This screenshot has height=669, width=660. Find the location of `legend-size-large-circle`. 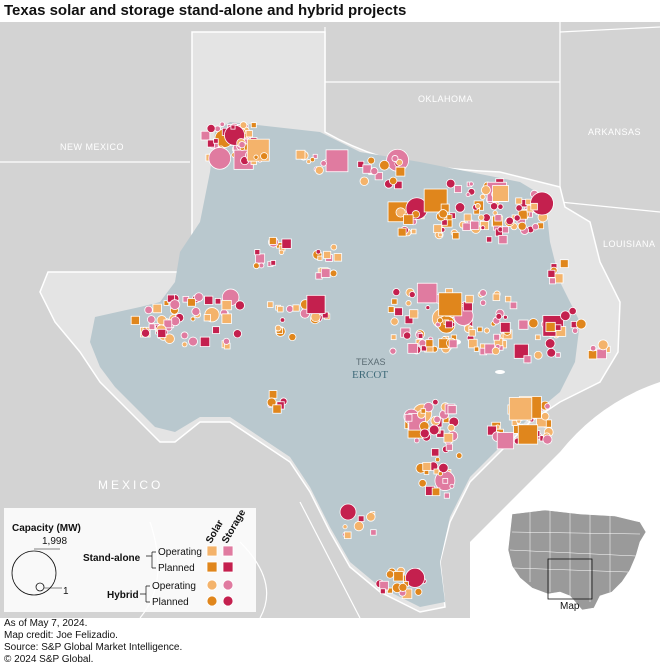

legend-size-large-circle is located at coordinates (34, 573).